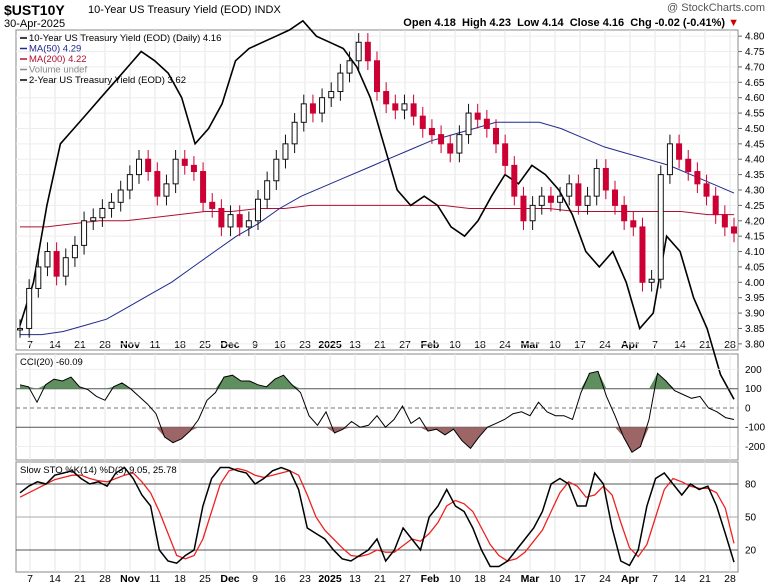  I want to click on x-tick-label-top: 2025, so click(330, 345).